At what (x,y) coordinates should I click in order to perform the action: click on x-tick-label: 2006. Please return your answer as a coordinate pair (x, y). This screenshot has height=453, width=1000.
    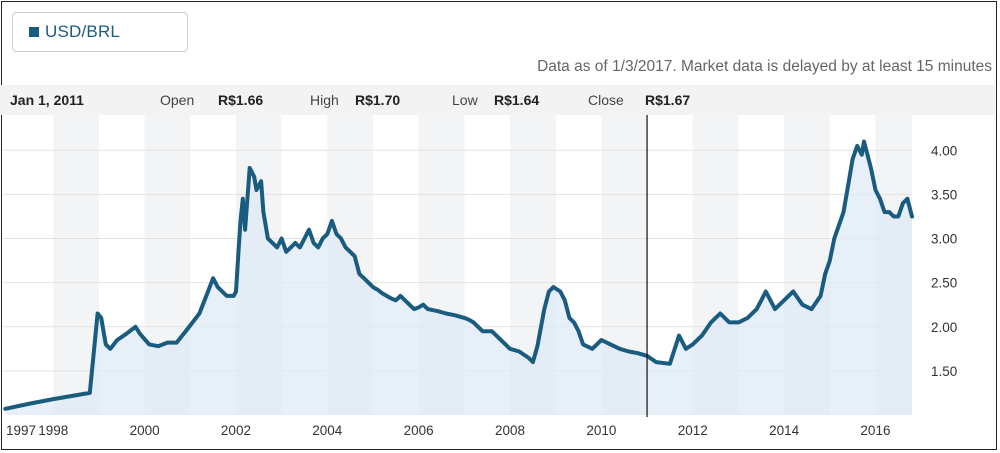
    Looking at the image, I should click on (419, 430).